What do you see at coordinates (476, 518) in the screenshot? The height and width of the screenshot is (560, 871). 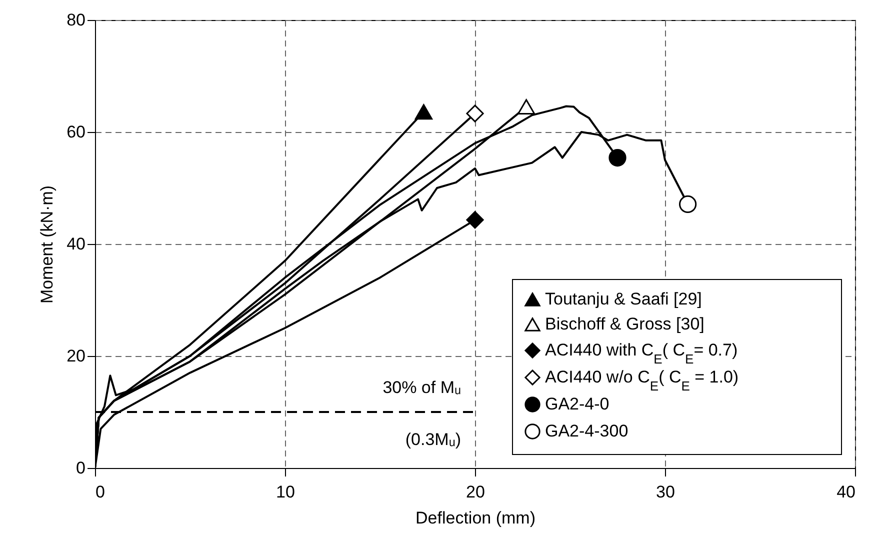 I see `x-axis-title: Deflection (mm)` at bounding box center [476, 518].